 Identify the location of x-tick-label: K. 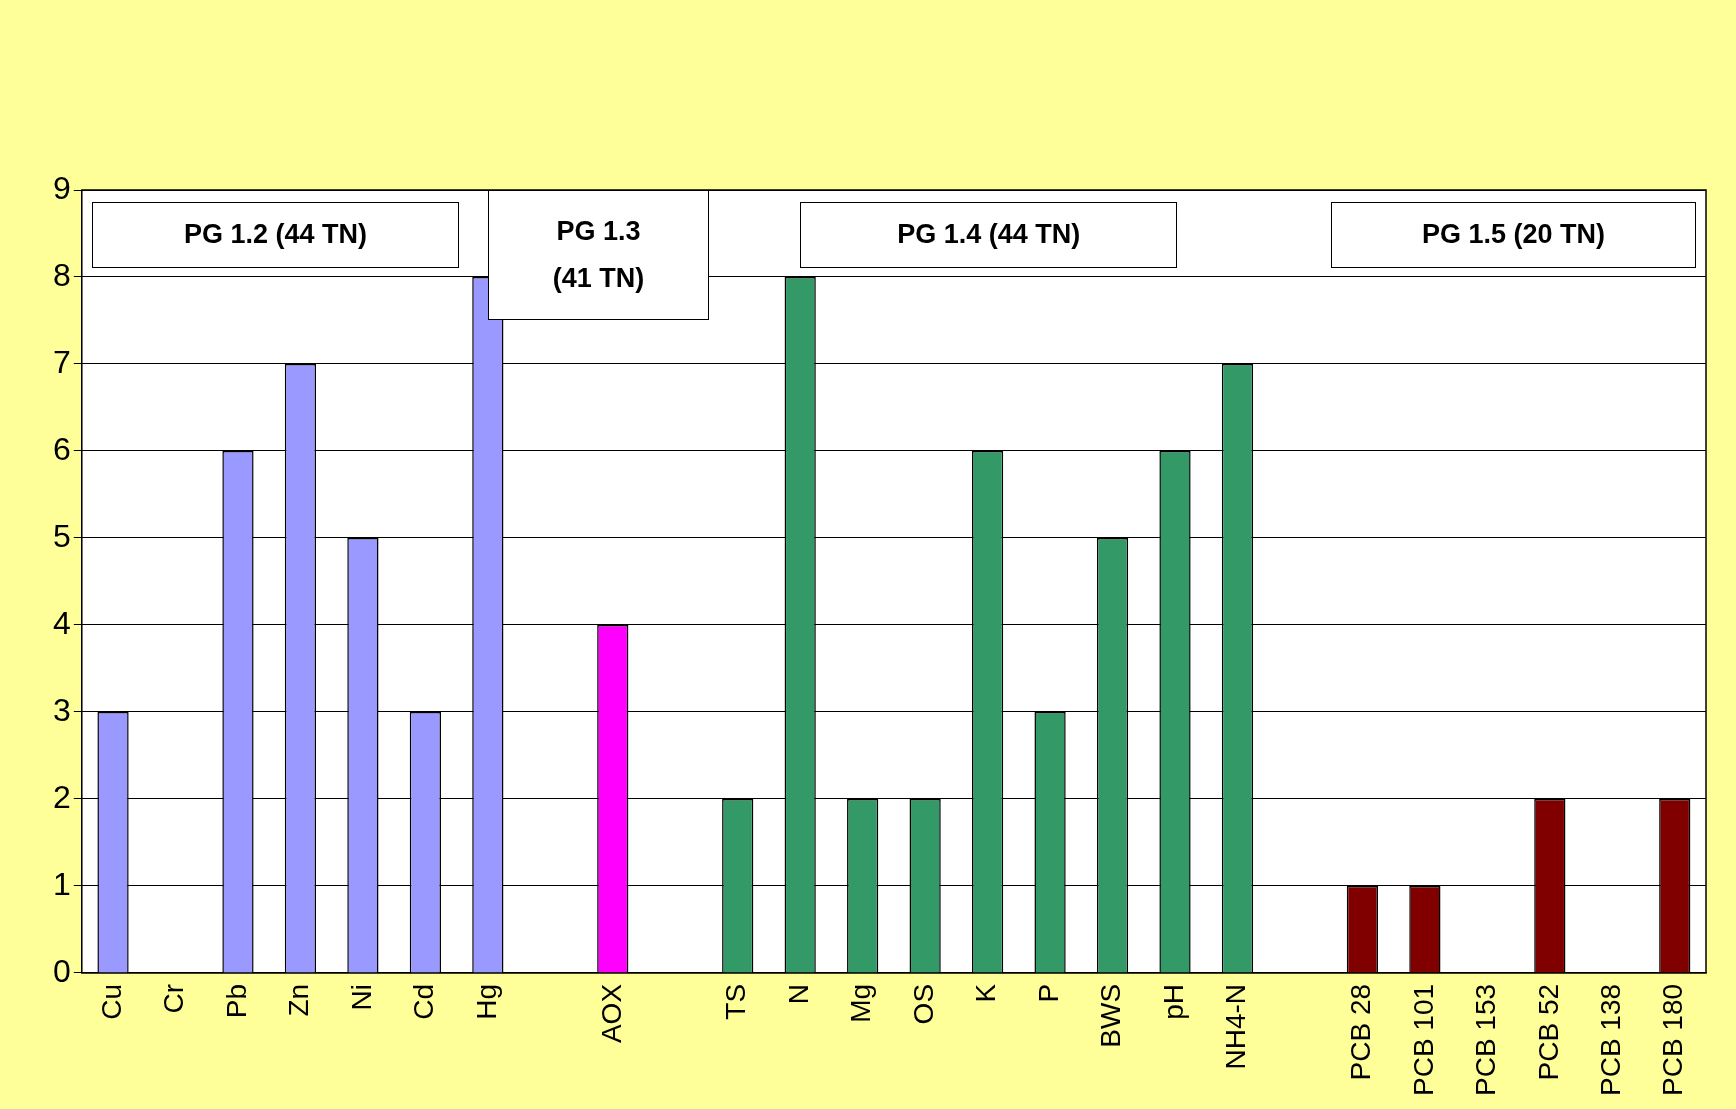
(986, 993).